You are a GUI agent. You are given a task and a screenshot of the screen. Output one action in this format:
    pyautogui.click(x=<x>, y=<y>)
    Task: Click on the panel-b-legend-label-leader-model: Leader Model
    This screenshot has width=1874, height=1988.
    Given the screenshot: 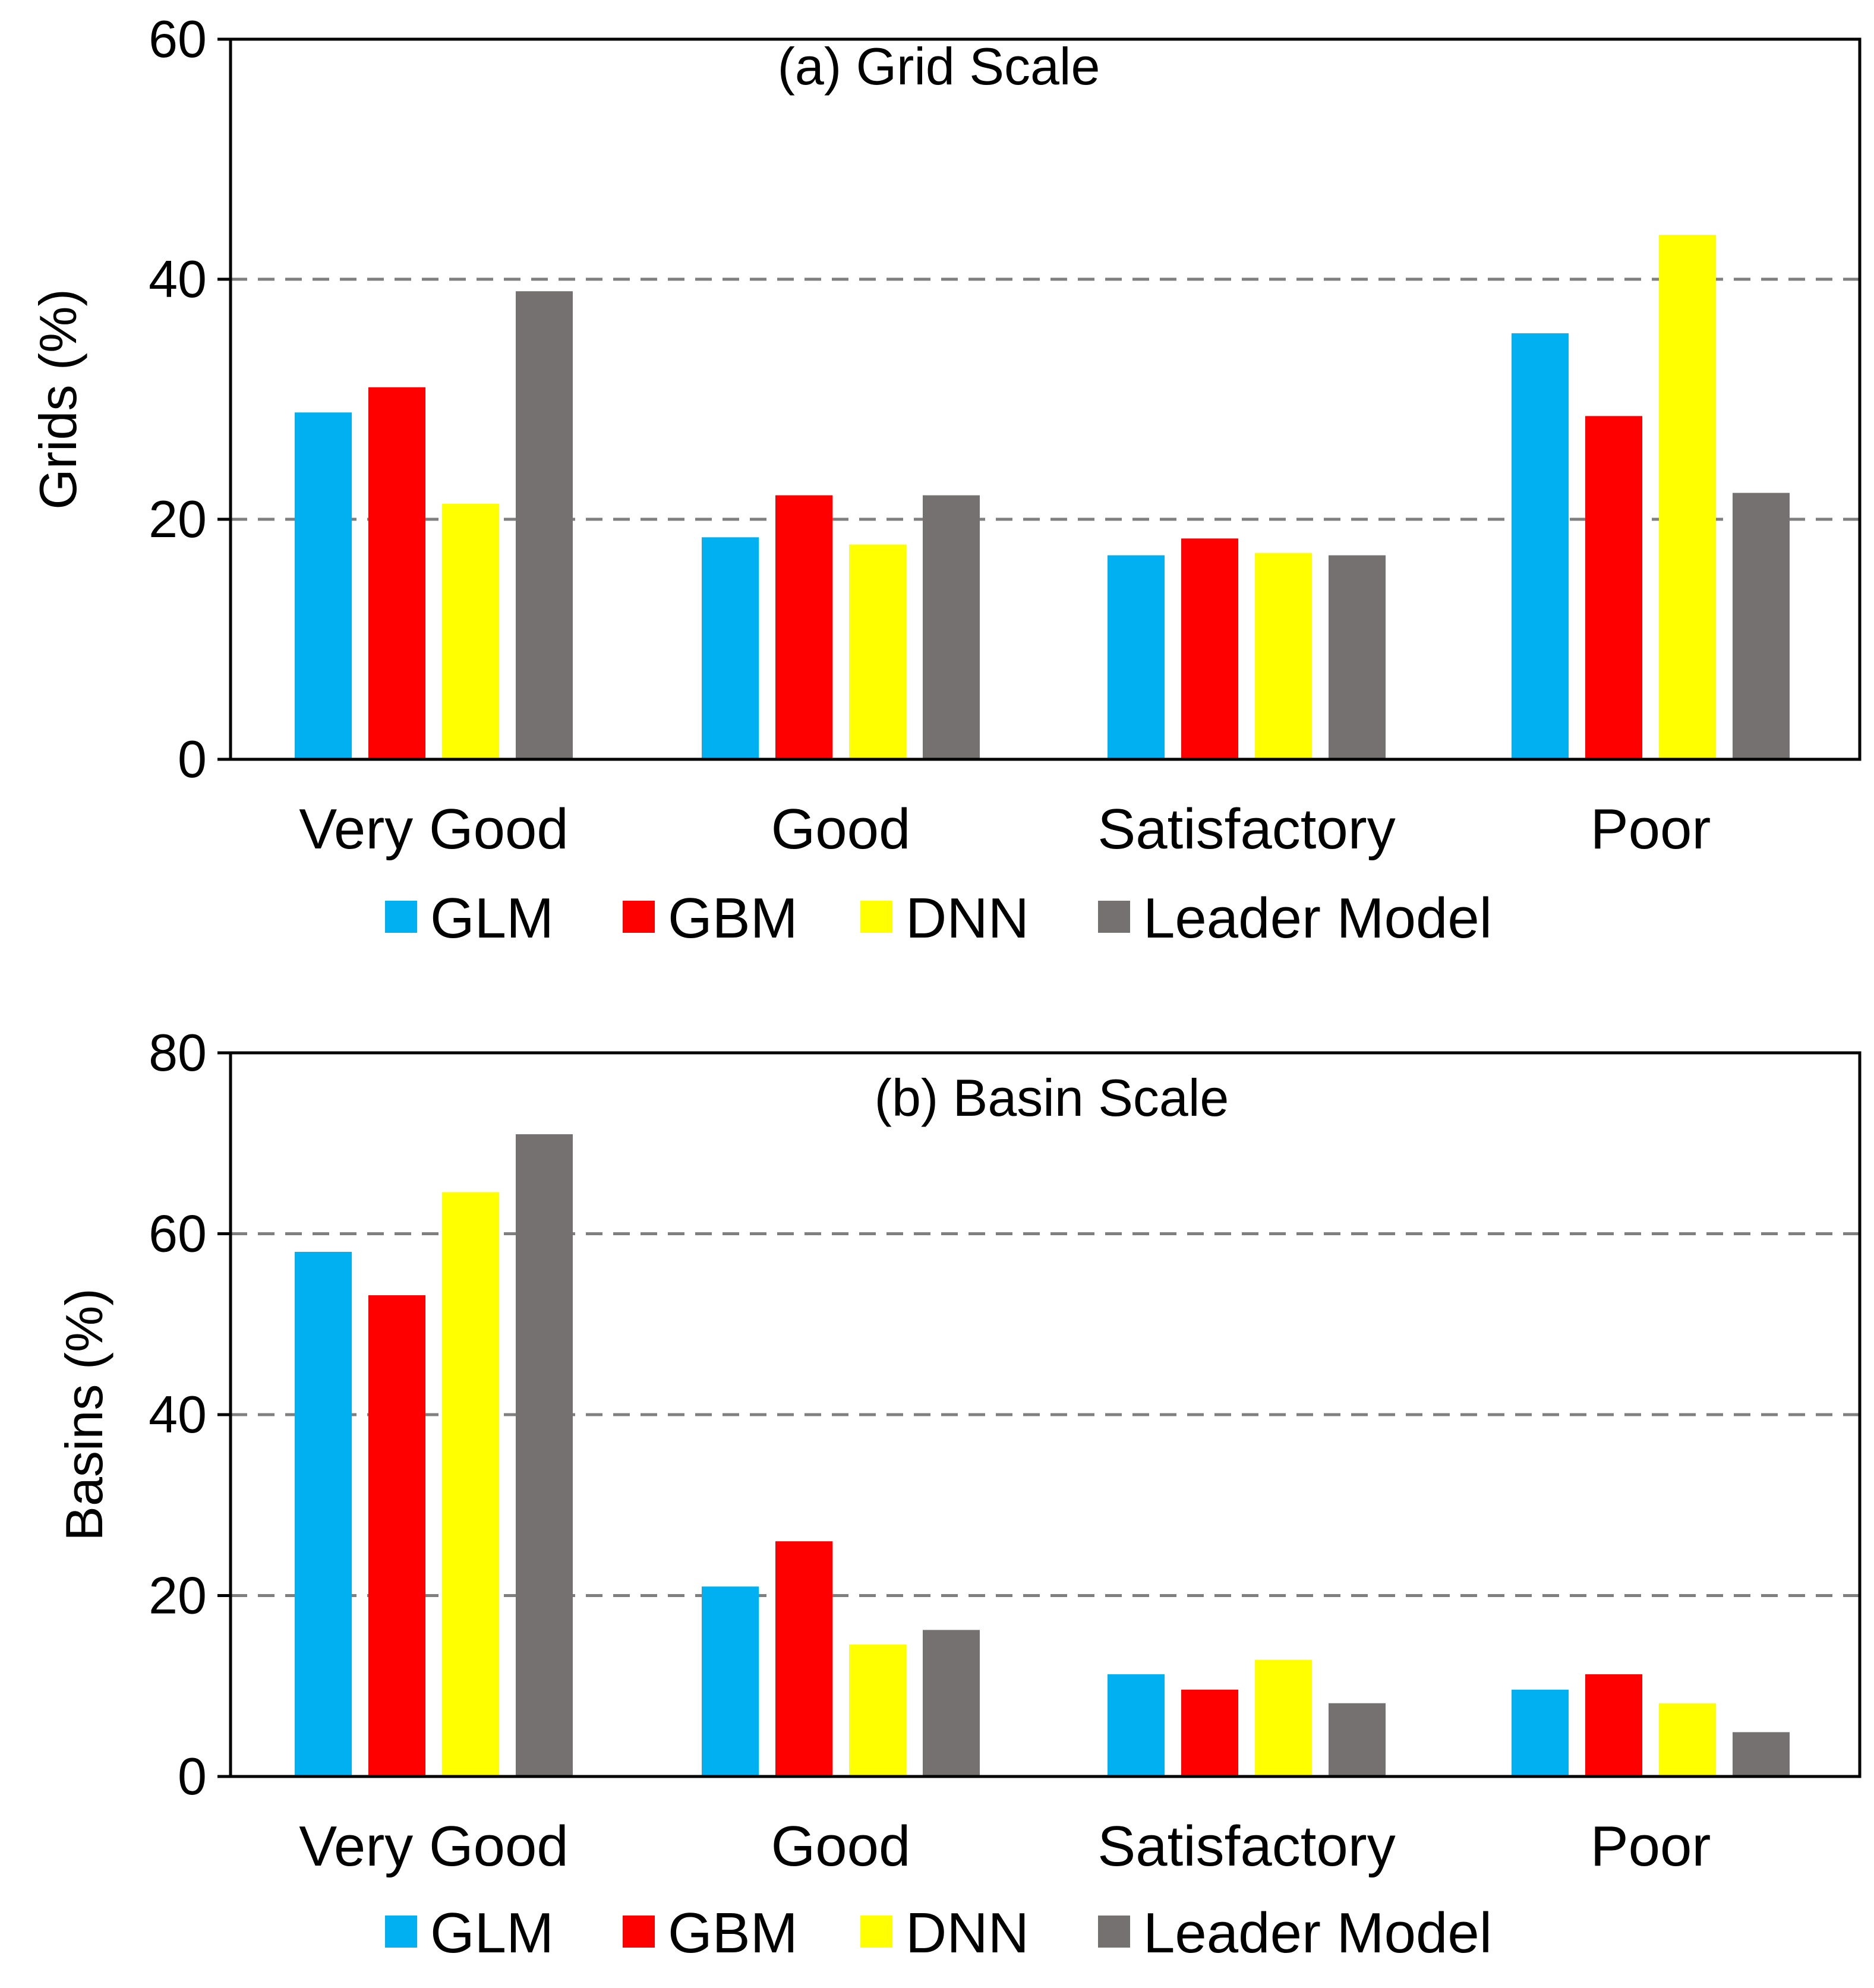 What is the action you would take?
    pyautogui.click(x=1317, y=1933)
    